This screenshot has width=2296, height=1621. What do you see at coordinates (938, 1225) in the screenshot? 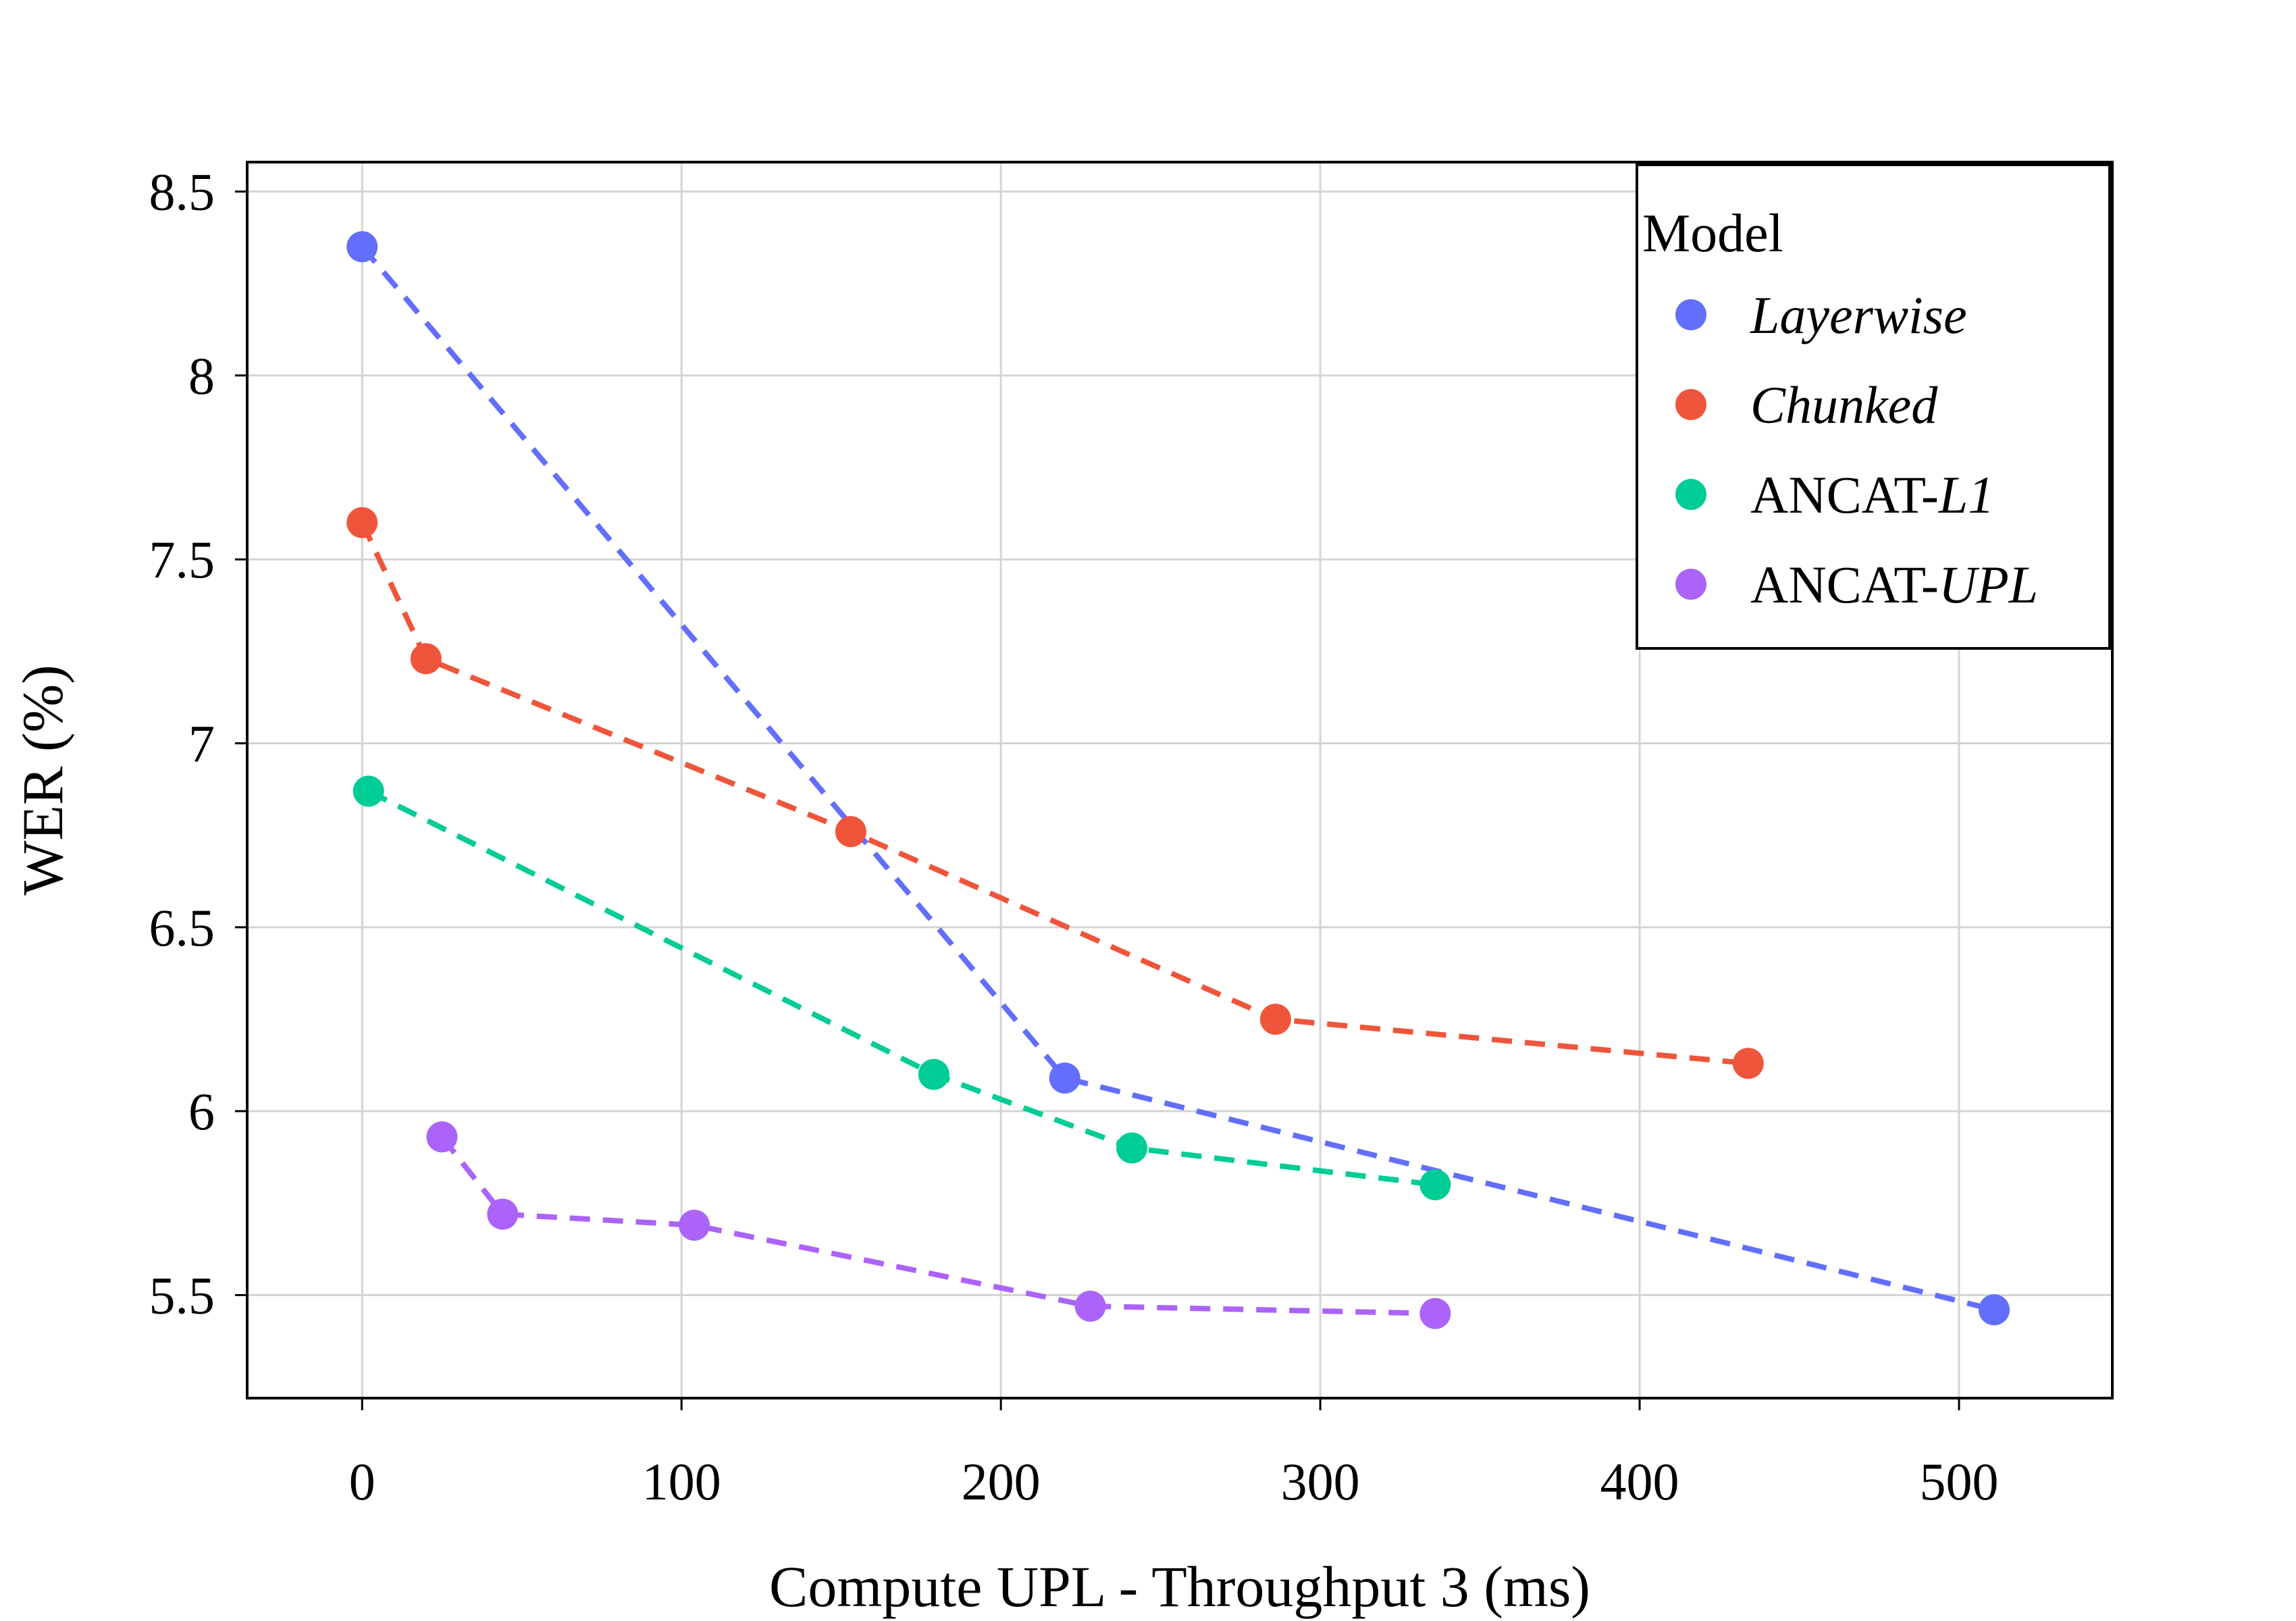
I see `series-line-ancat-upl` at bounding box center [938, 1225].